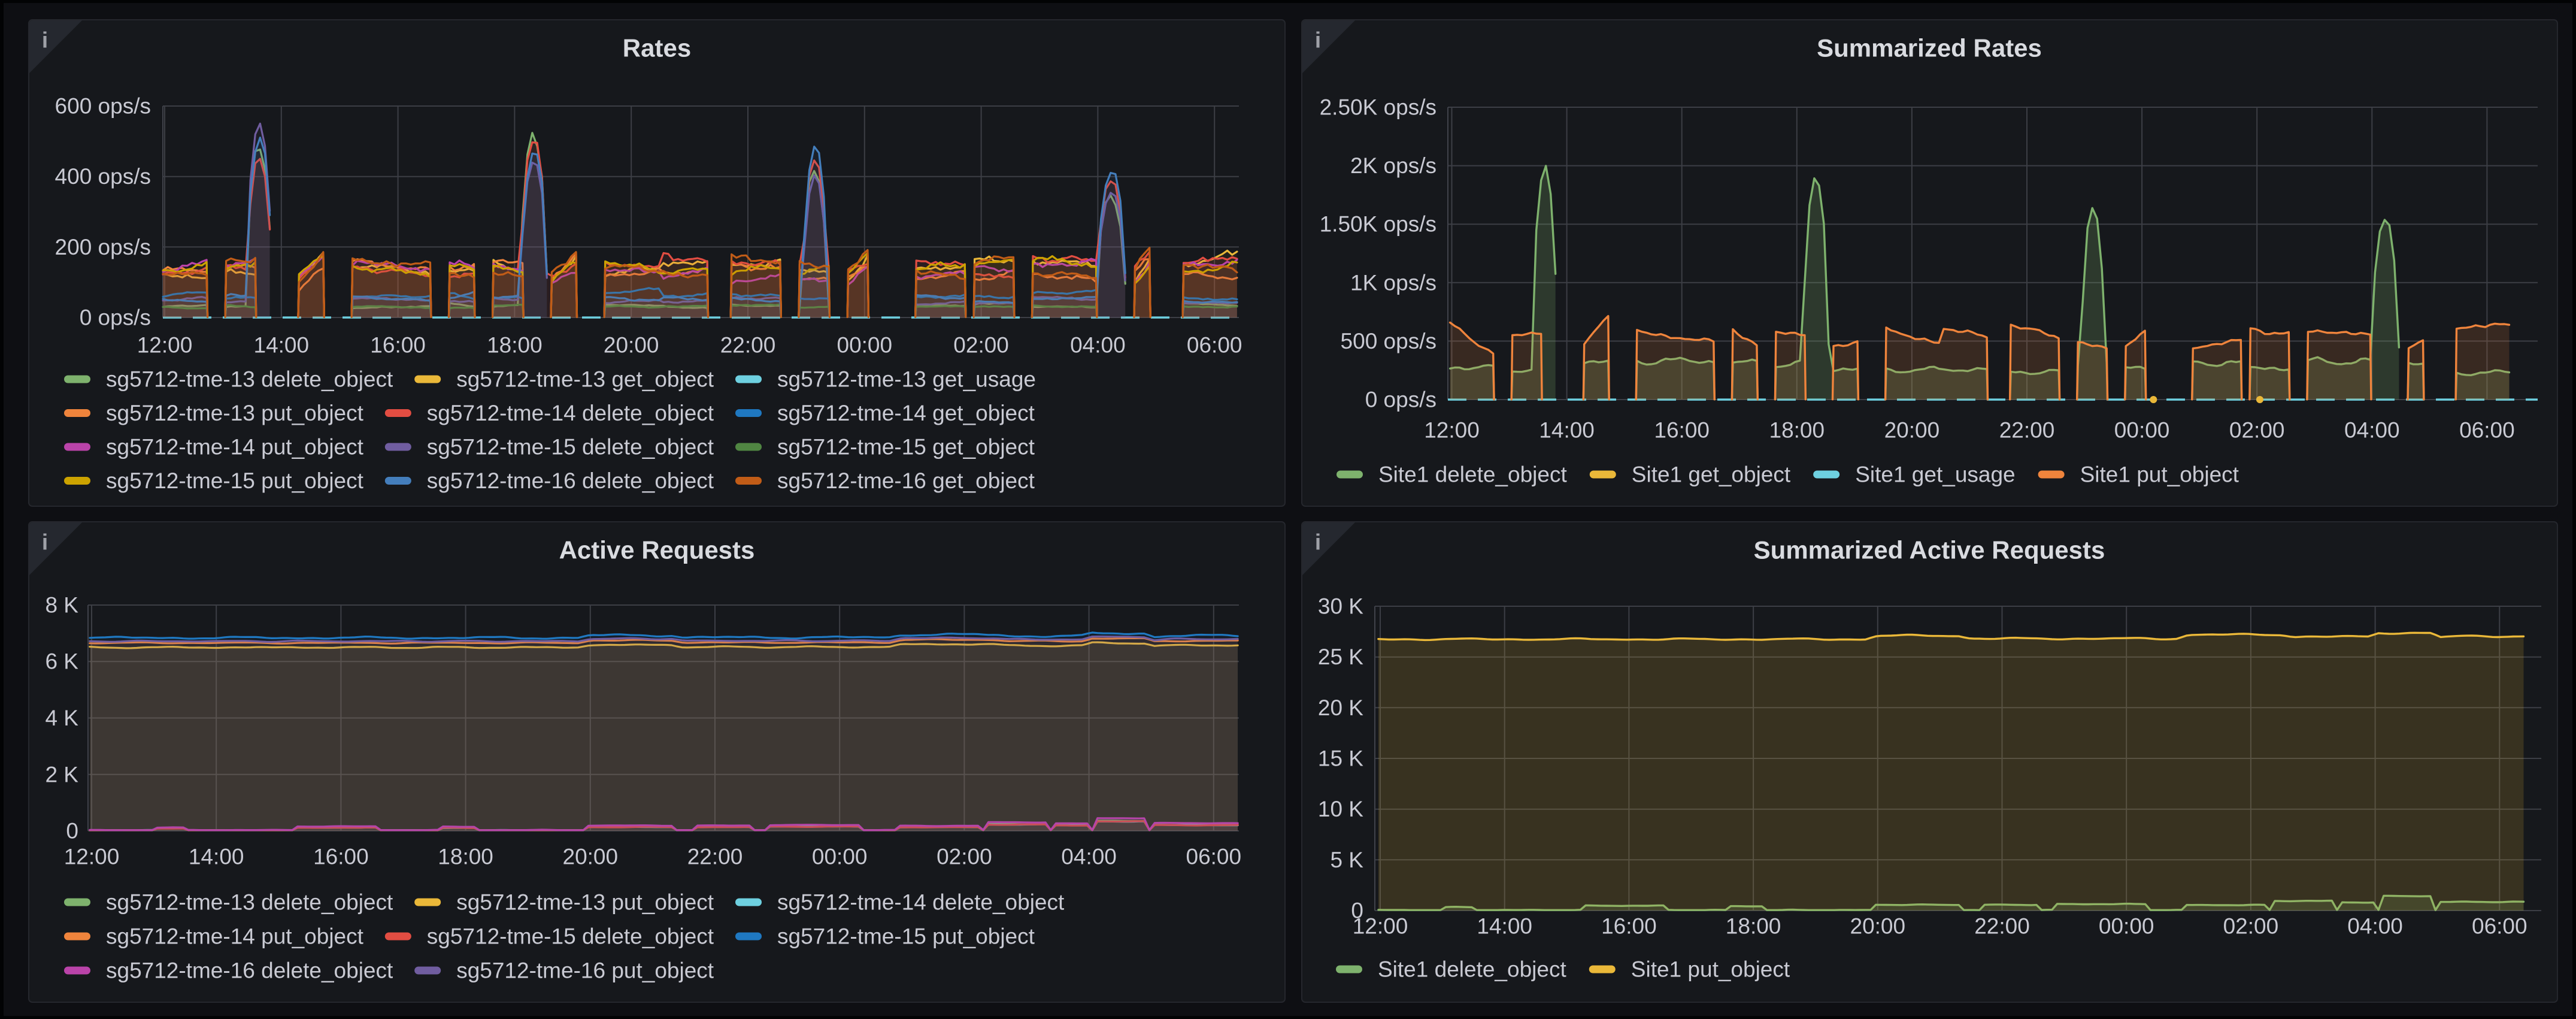  I want to click on svg-text: 1K ops/s, so click(1393, 282).